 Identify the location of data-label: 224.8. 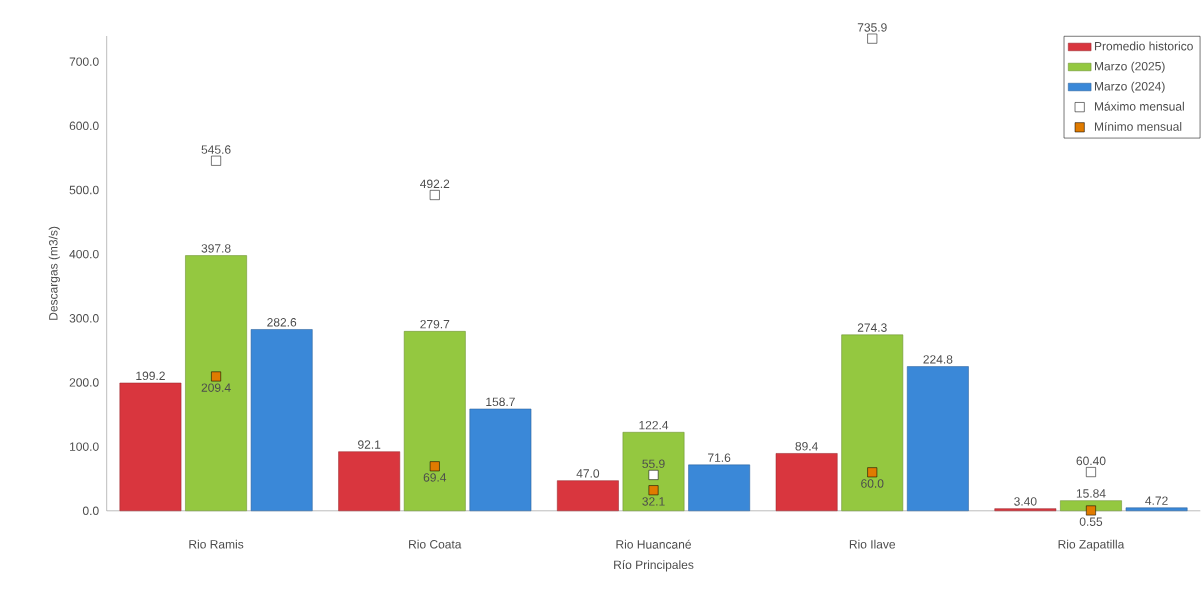
(938, 359).